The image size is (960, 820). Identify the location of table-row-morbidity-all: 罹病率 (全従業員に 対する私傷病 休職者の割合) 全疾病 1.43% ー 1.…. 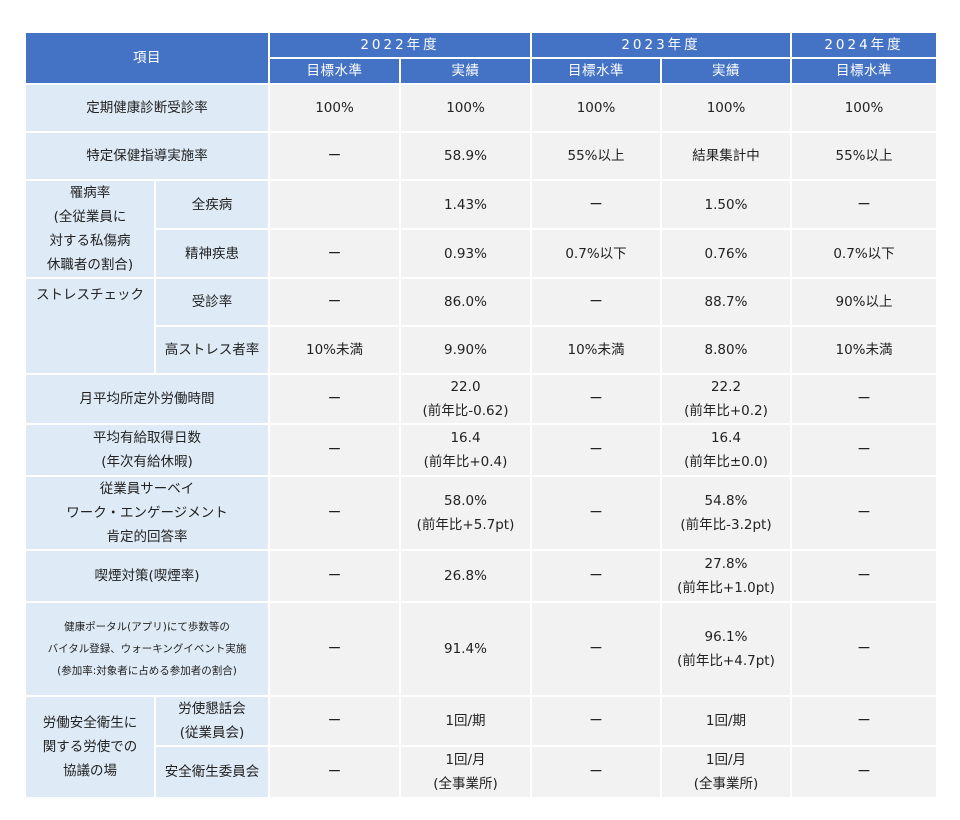
(481, 229).